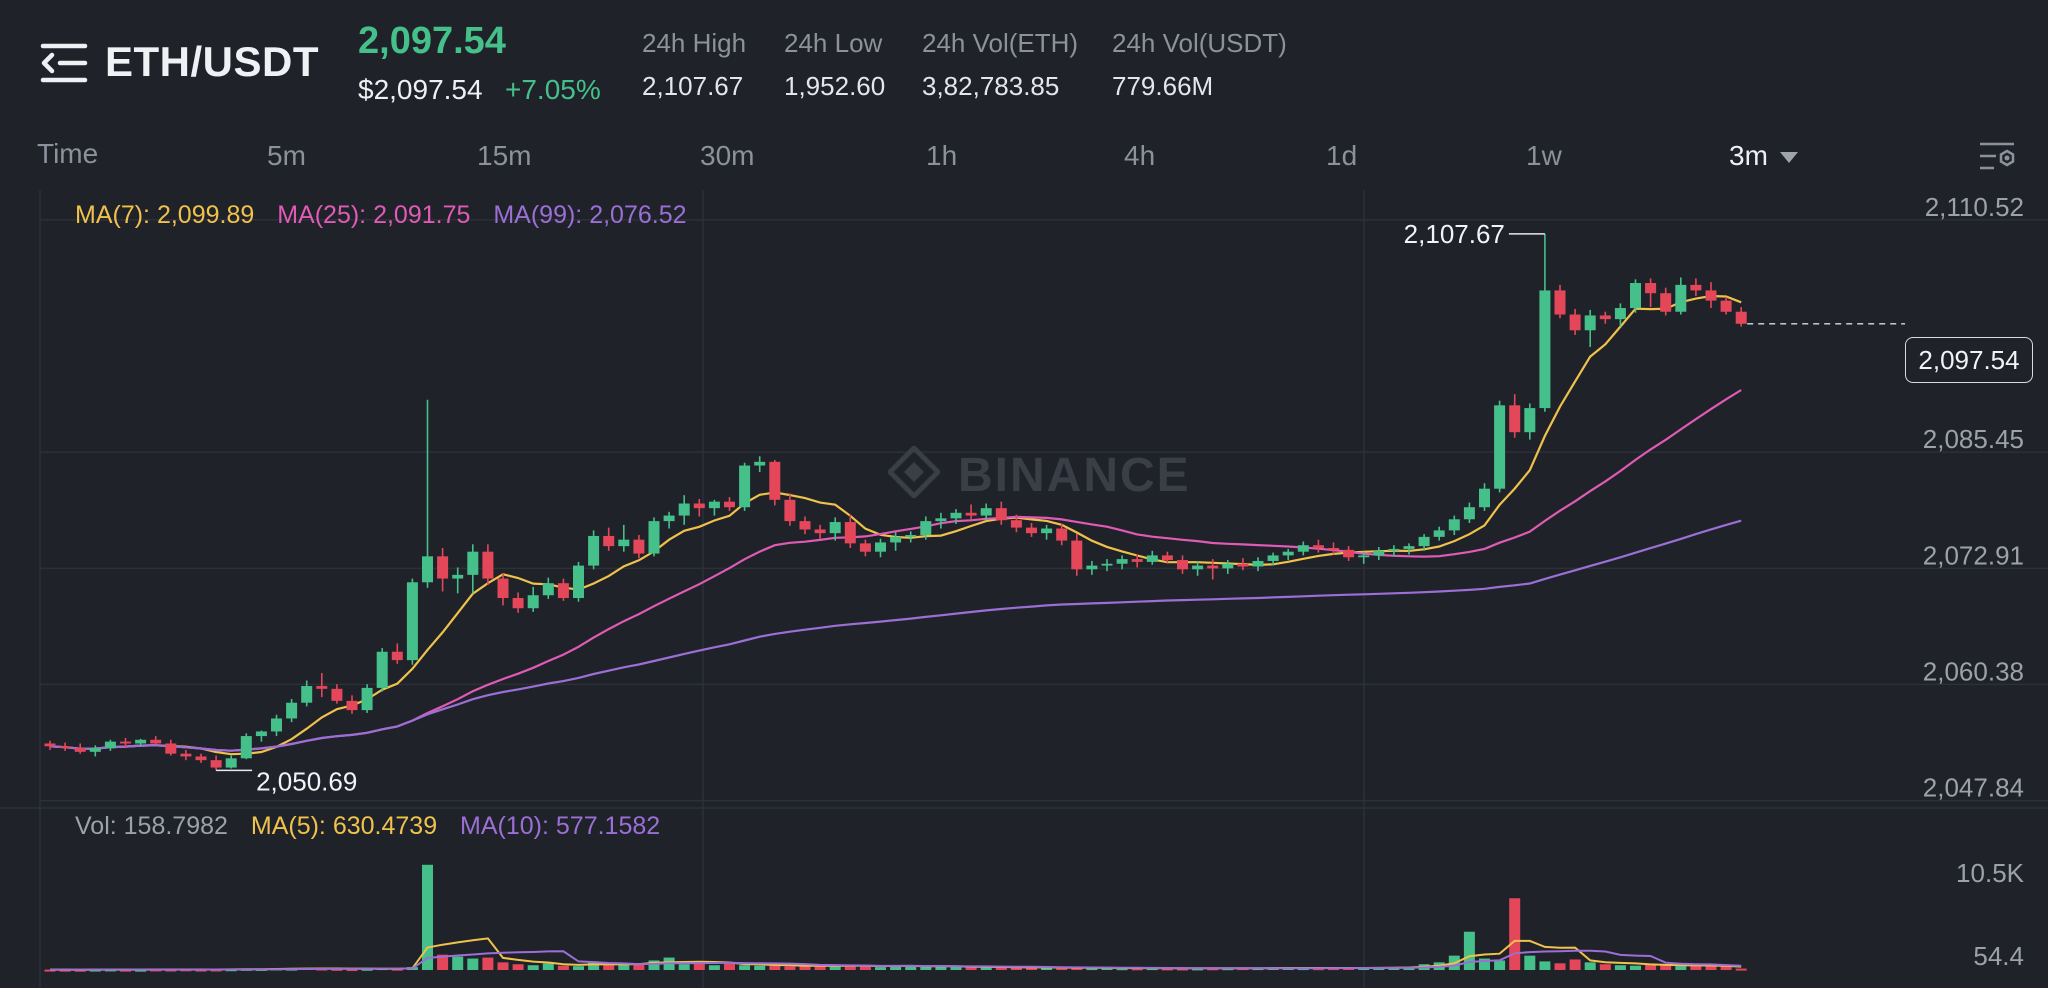  Describe the element at coordinates (694, 43) in the screenshot. I see `stat-label: 24h High` at that location.